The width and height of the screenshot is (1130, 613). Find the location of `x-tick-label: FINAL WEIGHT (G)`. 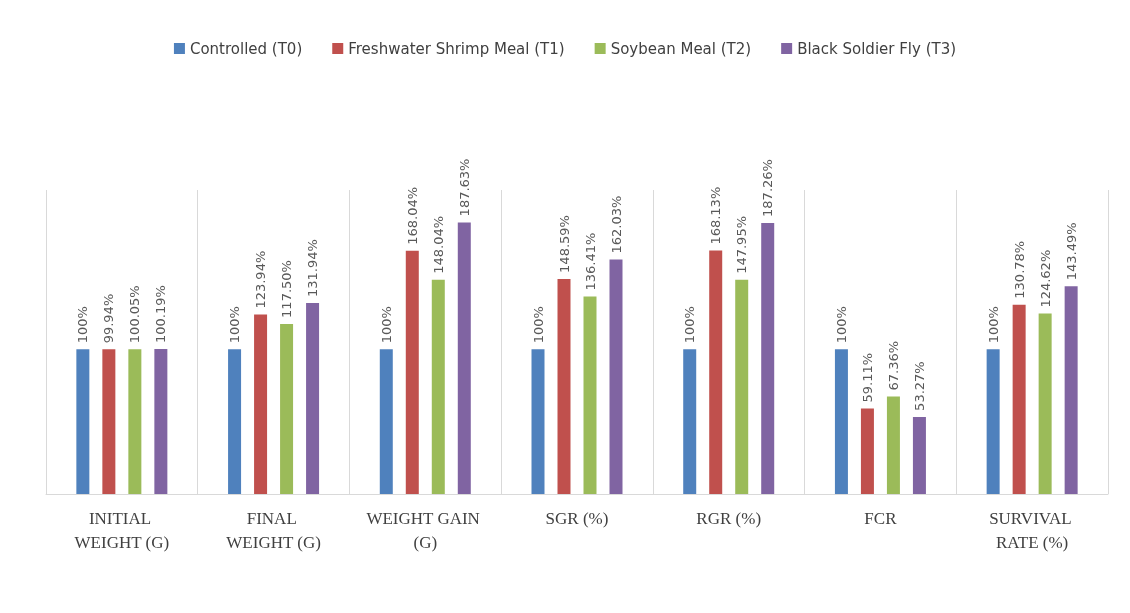

x-tick-label: FINAL WEIGHT (G) is located at coordinates (273, 530).